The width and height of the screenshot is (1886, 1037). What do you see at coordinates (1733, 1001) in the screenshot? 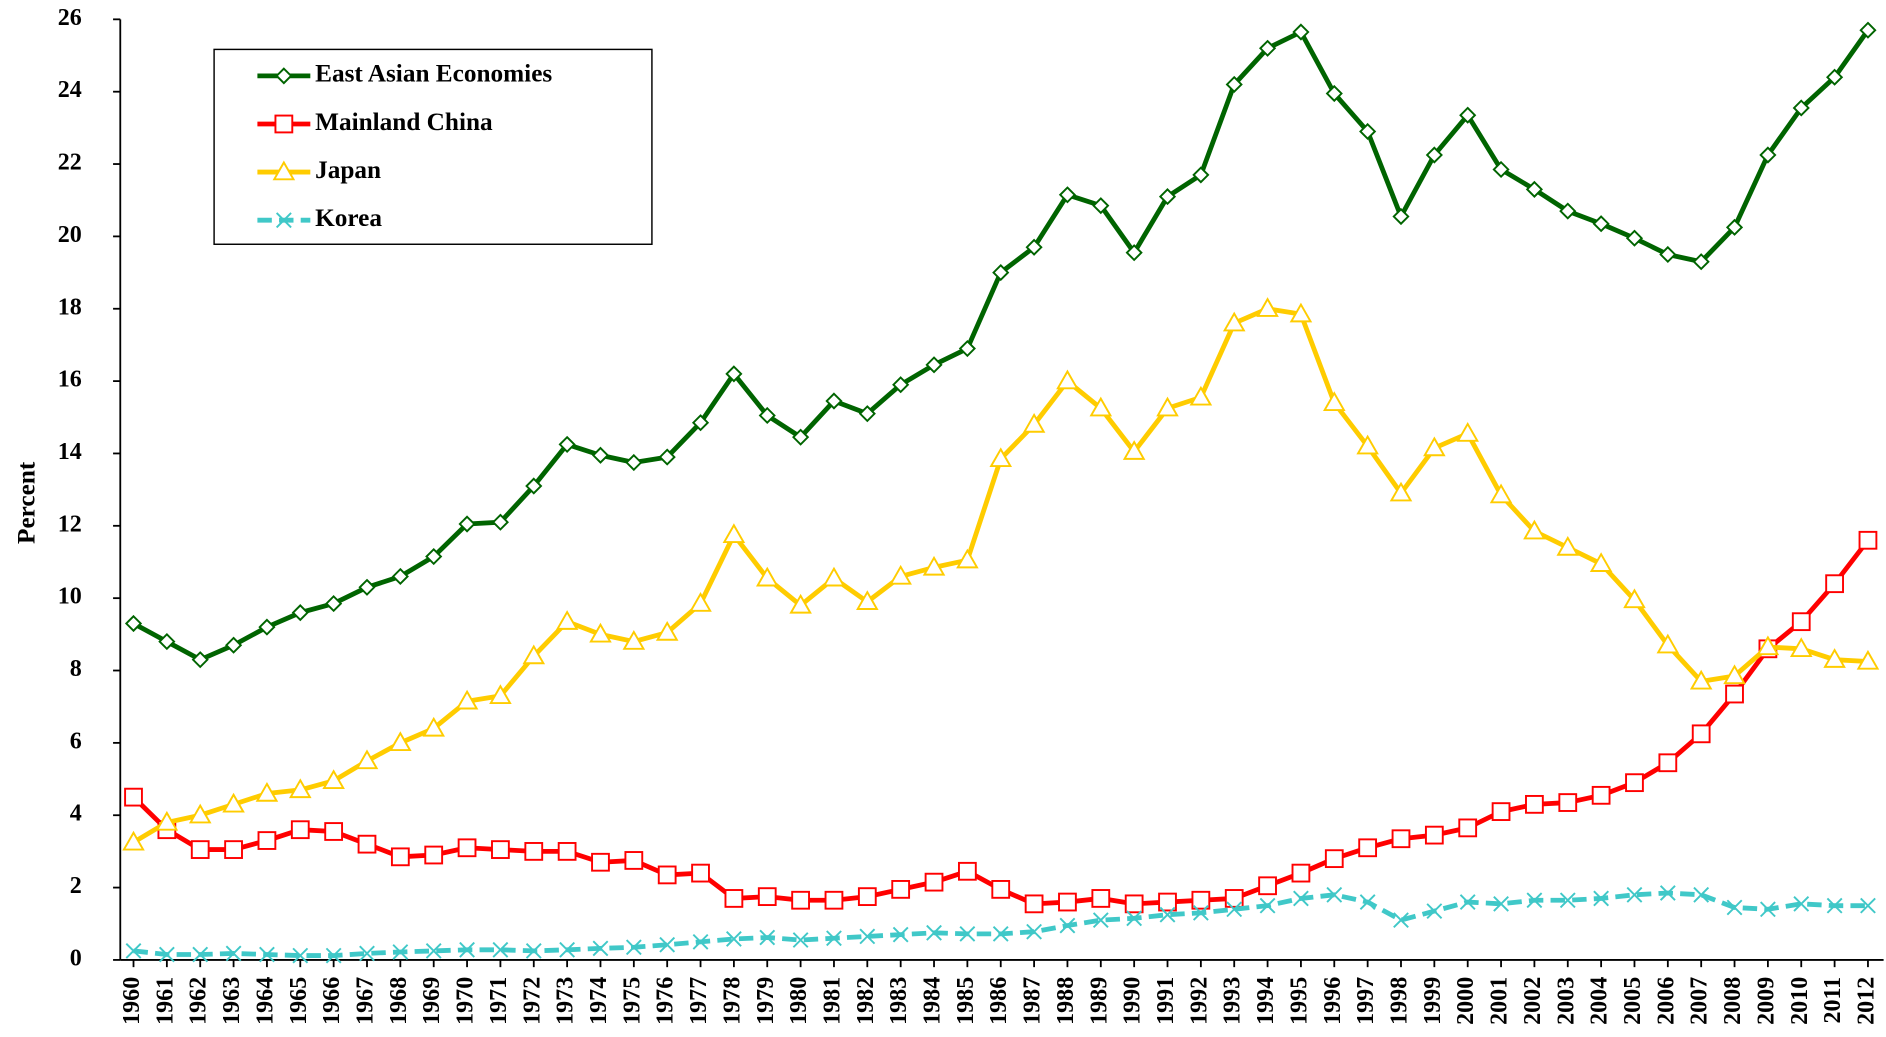
I see `x-tick-label: 2008` at bounding box center [1733, 1001].